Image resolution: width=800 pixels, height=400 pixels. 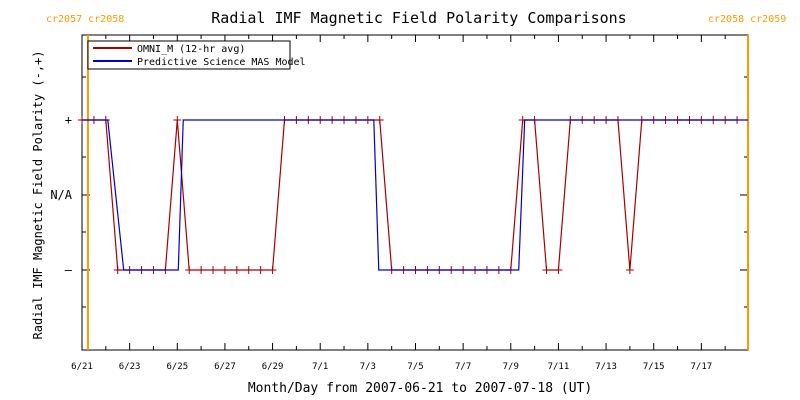 I want to click on legend-label-omni: OMNI_M (12-hr avg), so click(x=191, y=49).